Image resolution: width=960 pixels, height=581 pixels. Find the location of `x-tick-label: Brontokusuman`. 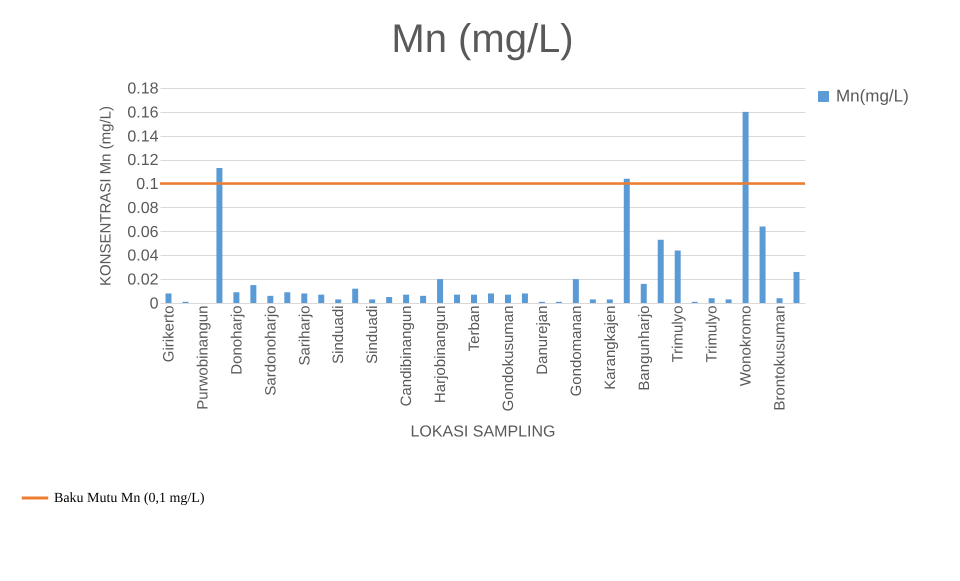

x-tick-label: Brontokusuman is located at coordinates (780, 358).